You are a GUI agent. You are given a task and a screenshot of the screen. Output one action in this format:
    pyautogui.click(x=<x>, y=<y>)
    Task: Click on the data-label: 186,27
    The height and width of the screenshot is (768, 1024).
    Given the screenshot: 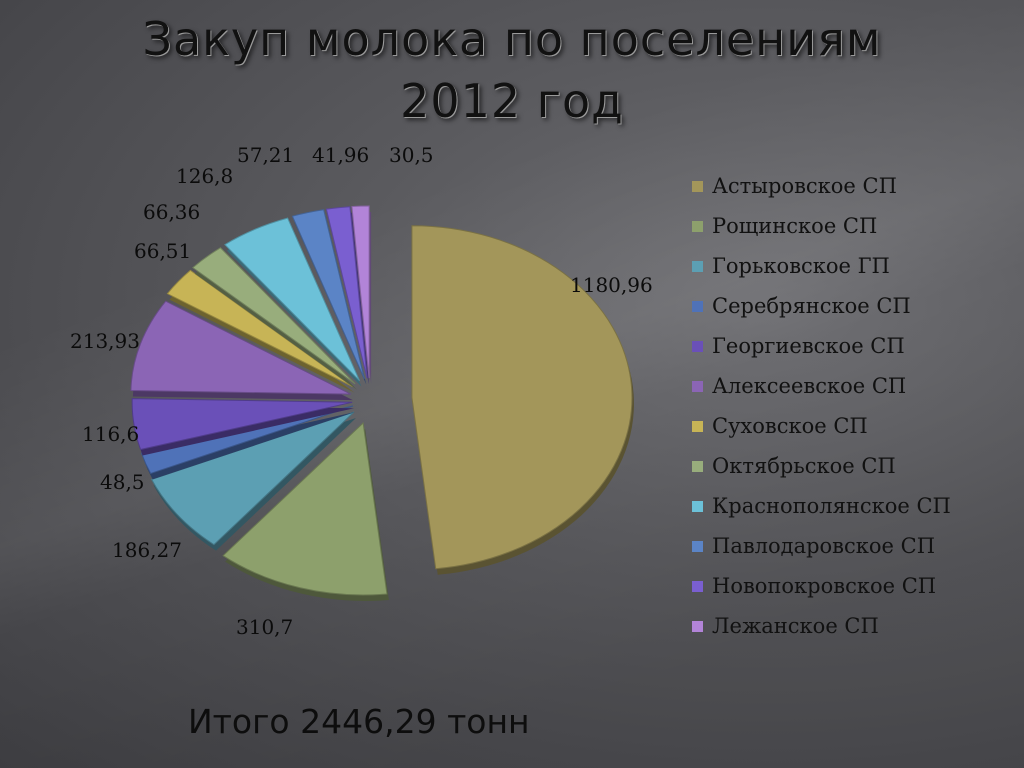 What is the action you would take?
    pyautogui.click(x=147, y=550)
    